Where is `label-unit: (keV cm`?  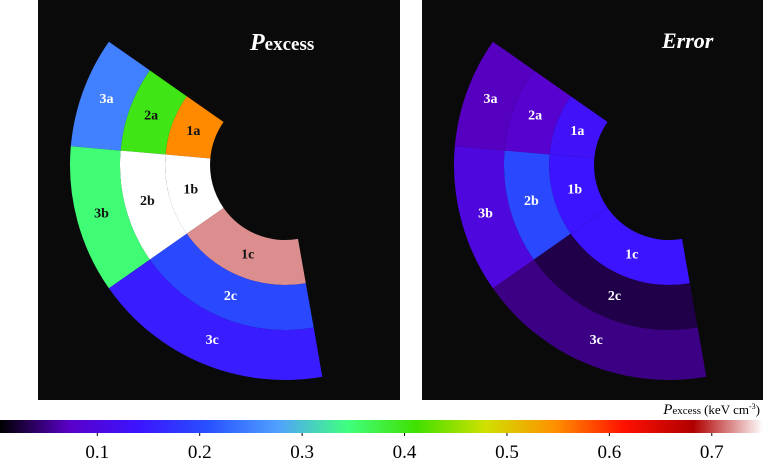 label-unit: (keV cm is located at coordinates (726, 409).